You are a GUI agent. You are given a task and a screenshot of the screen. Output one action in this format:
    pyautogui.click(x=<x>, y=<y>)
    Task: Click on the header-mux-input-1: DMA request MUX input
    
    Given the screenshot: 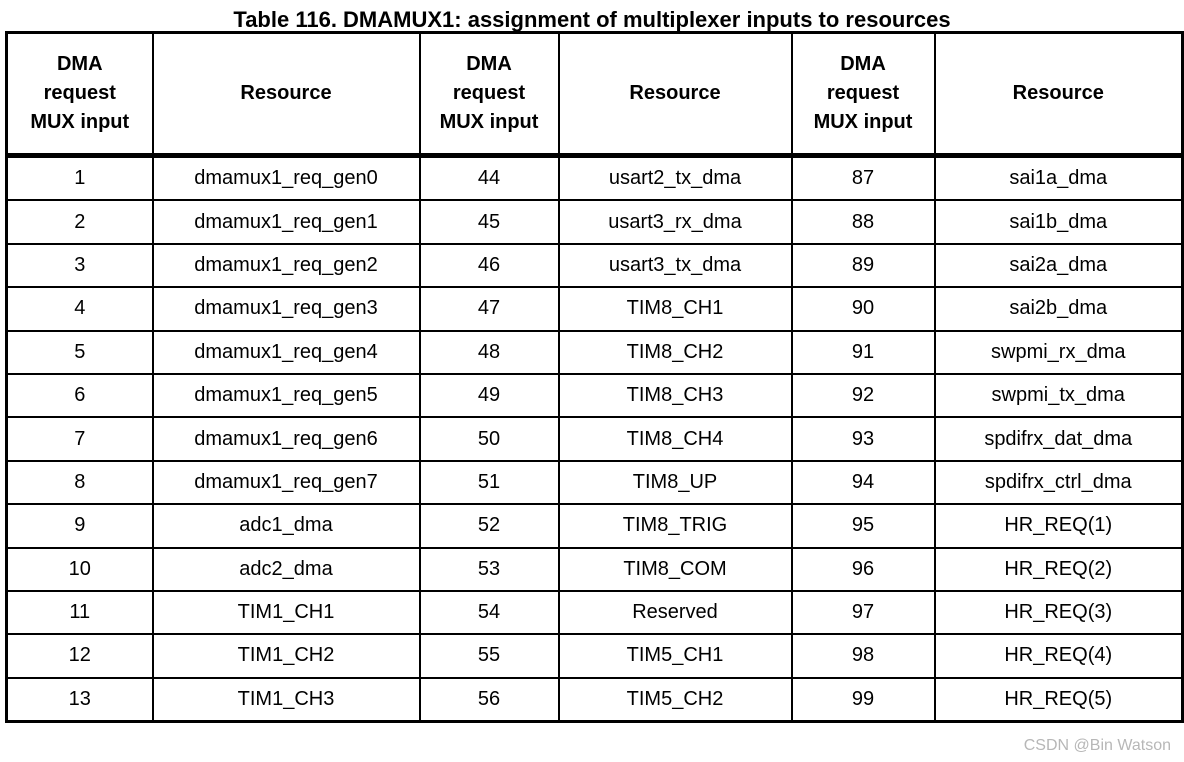 What is the action you would take?
    pyautogui.click(x=79, y=94)
    